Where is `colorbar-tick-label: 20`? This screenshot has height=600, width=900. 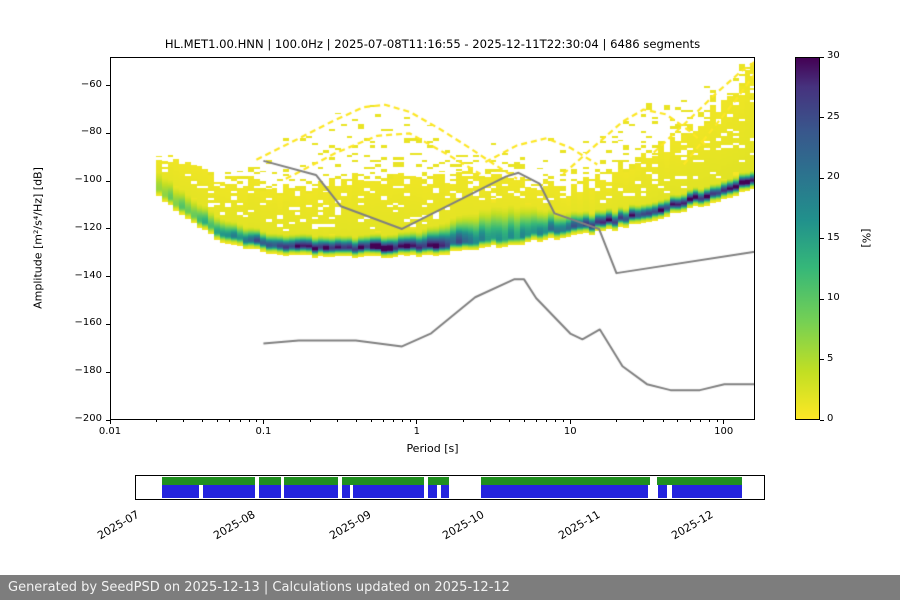
colorbar-tick-label: 20 is located at coordinates (833, 176).